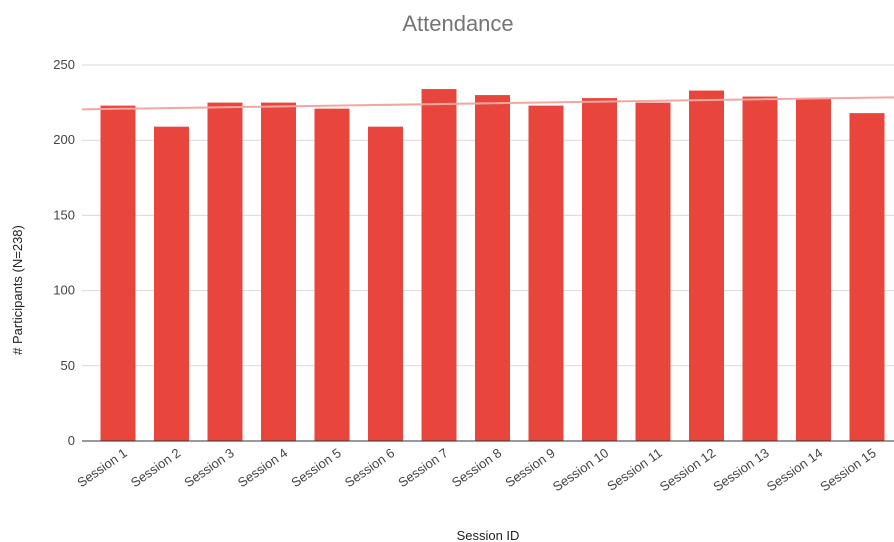 This screenshot has height=542, width=894. What do you see at coordinates (155, 467) in the screenshot?
I see `x-tick-label: Session 2` at bounding box center [155, 467].